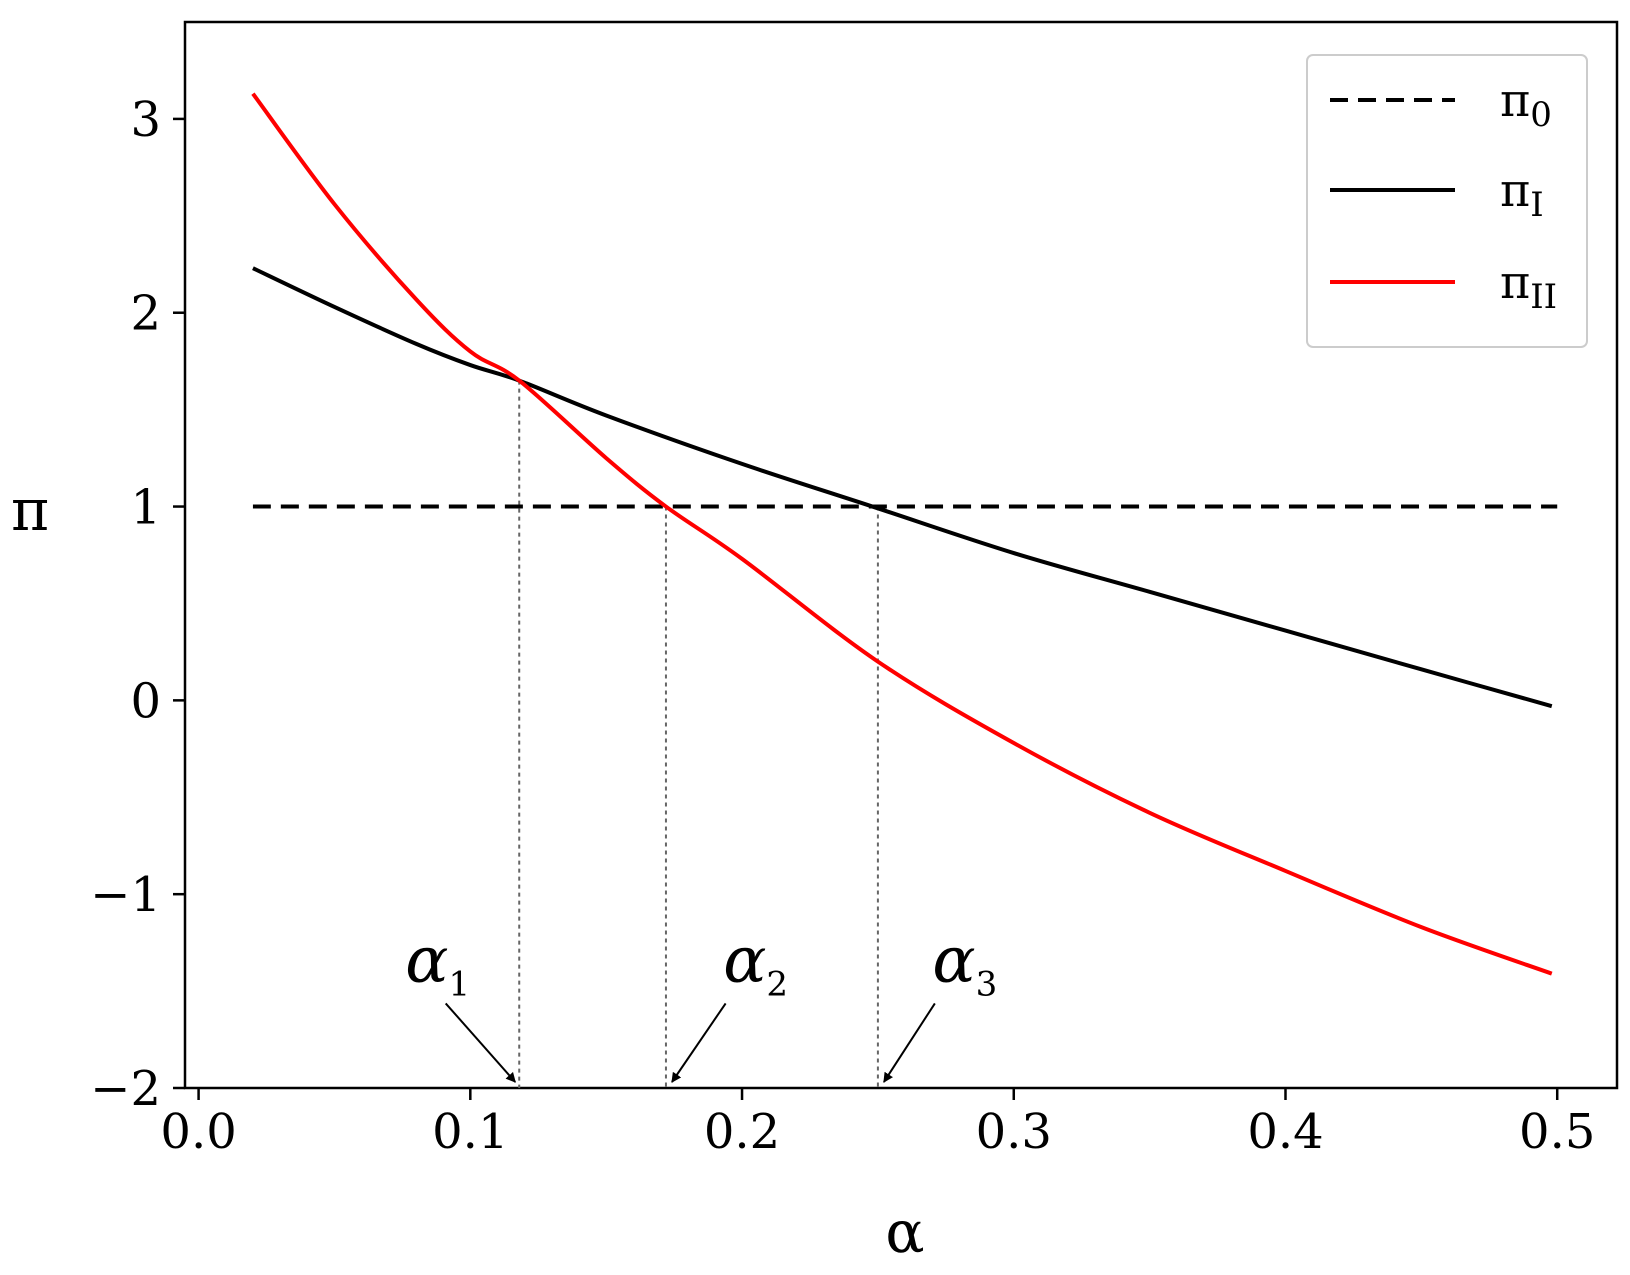  I want to click on annotation-alpha2: α2, so click(755, 963).